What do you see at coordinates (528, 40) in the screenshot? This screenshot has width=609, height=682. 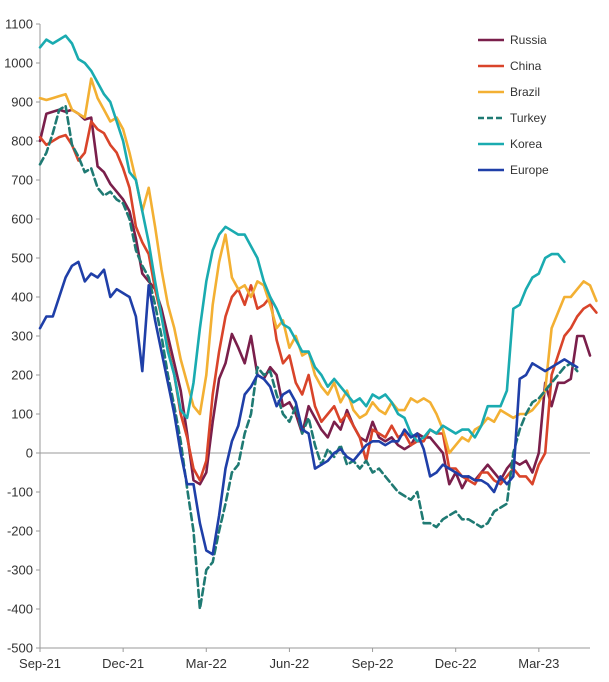 I see `legend-label-russia: Russia` at bounding box center [528, 40].